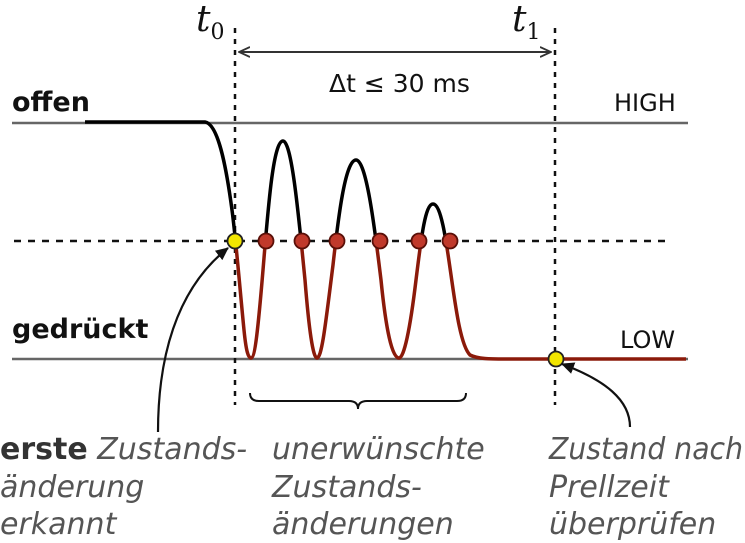  What do you see at coordinates (346, 487) in the screenshot?
I see `unwanted-annotation-line2: Zustands-` at bounding box center [346, 487].